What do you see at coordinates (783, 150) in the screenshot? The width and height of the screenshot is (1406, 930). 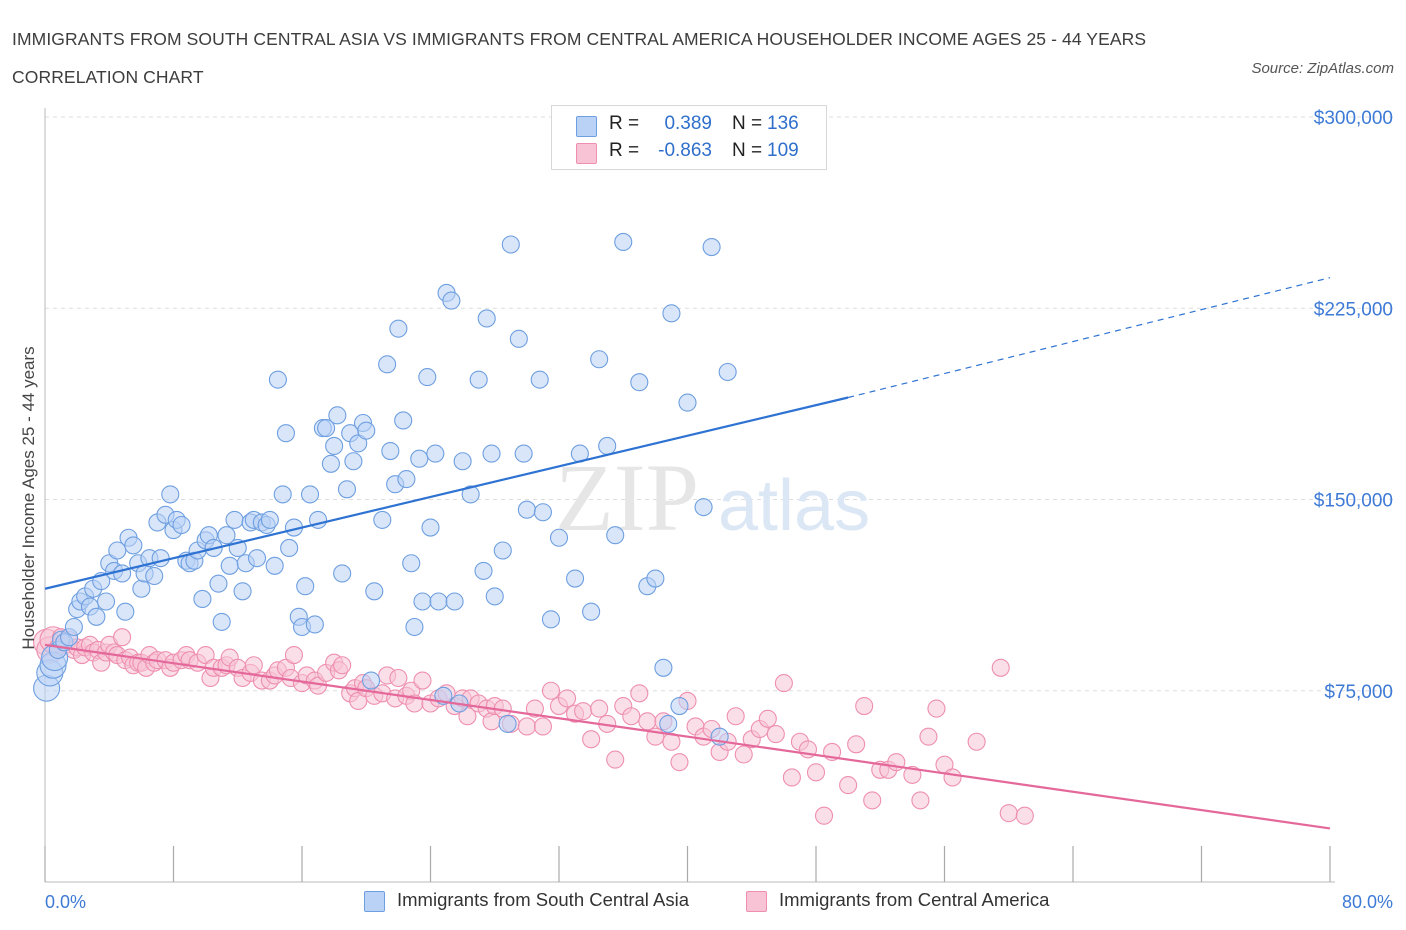 I see `n-value: 109` at bounding box center [783, 150].